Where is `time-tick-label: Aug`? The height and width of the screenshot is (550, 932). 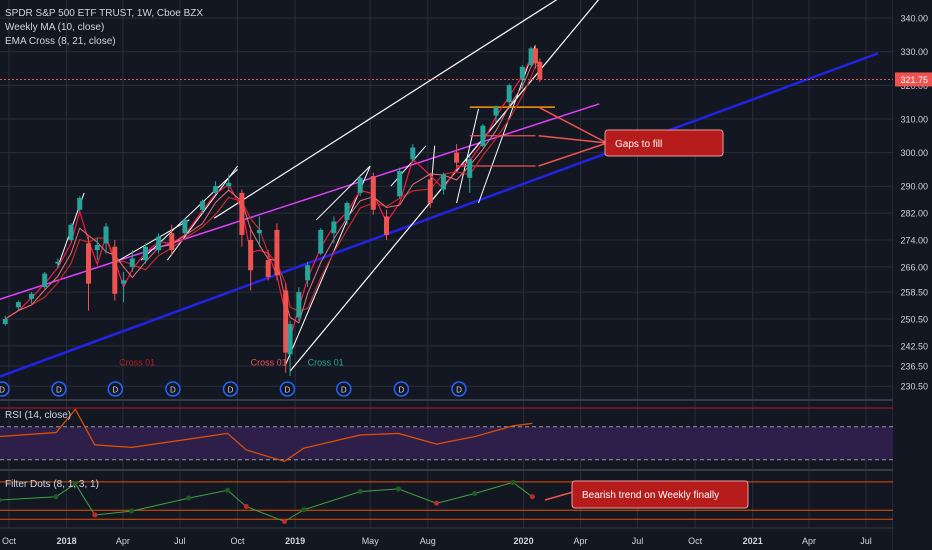 time-tick-label: Aug is located at coordinates (428, 541).